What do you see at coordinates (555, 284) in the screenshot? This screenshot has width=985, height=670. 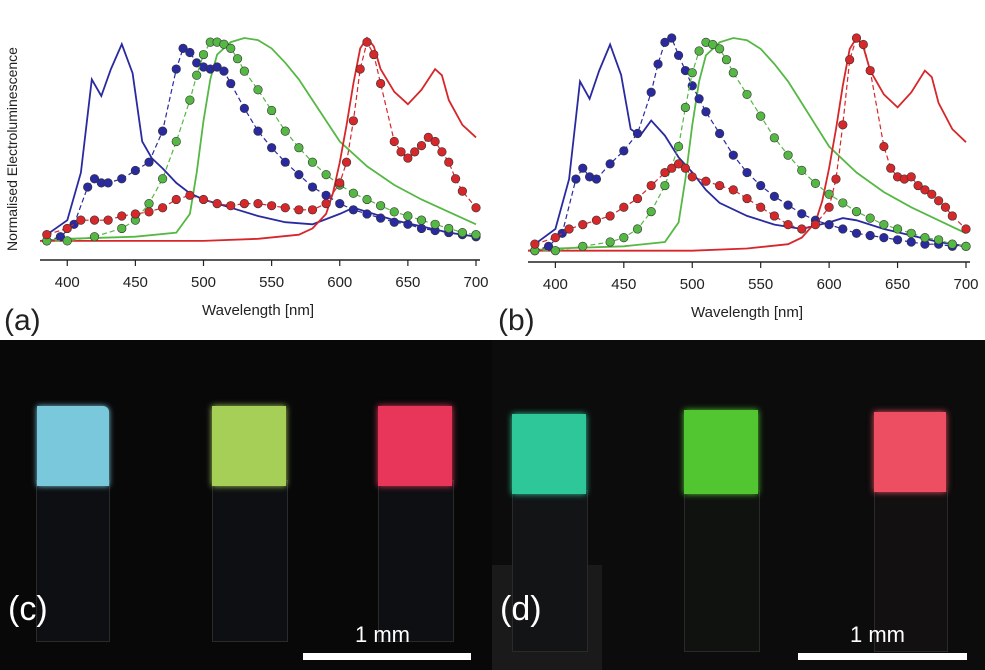 I see `x-tick-label: 400` at bounding box center [555, 284].